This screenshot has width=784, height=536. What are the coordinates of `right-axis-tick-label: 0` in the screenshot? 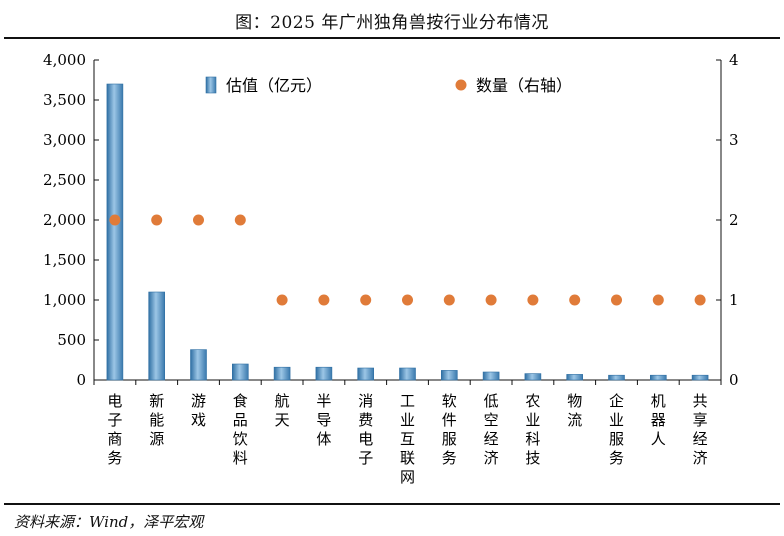 It's located at (734, 380).